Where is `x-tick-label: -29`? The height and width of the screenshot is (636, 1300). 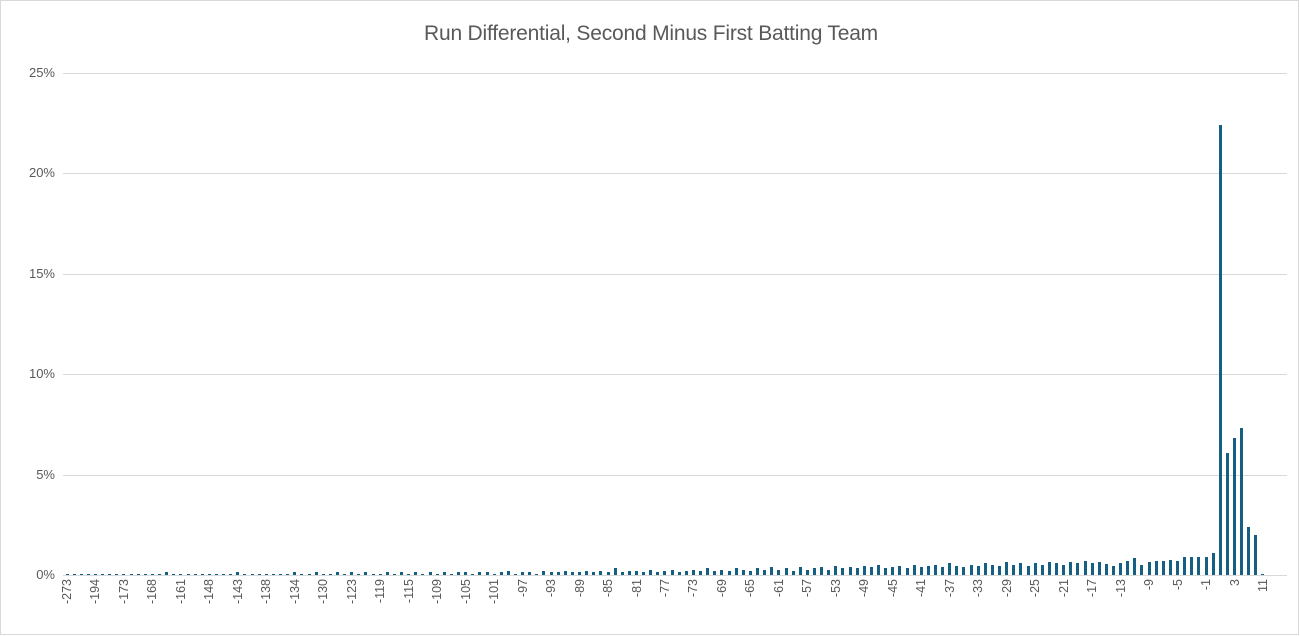
x-tick-label: -29 is located at coordinates (1006, 588).